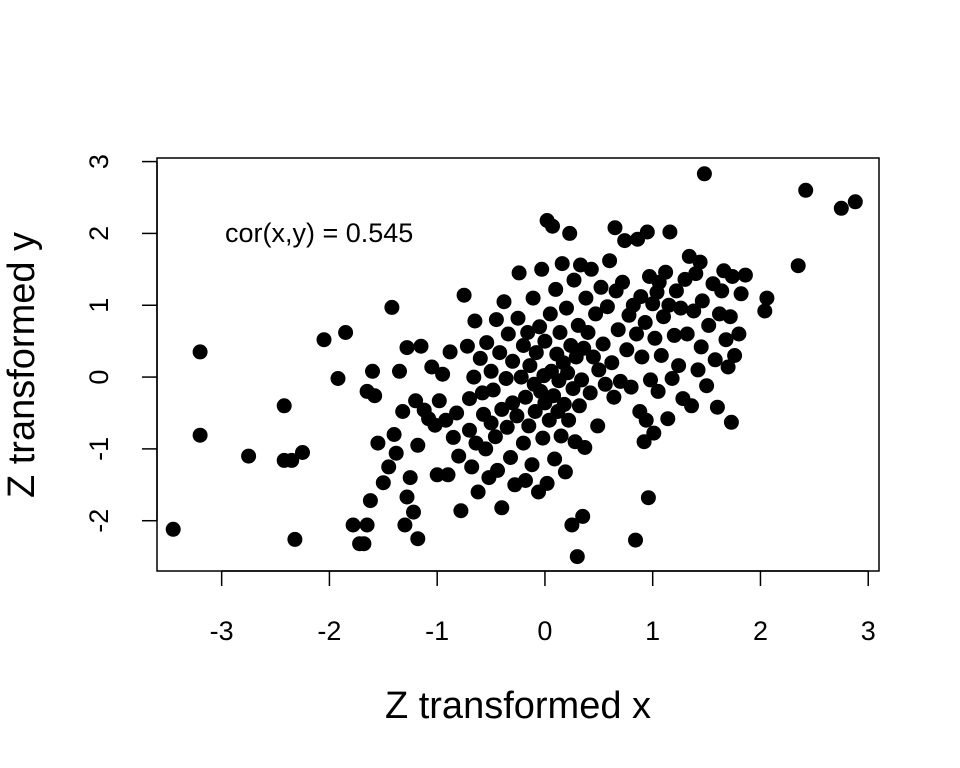 The height and width of the screenshot is (768, 960). What do you see at coordinates (518, 706) in the screenshot?
I see `x-axis-label: Z transformed x` at bounding box center [518, 706].